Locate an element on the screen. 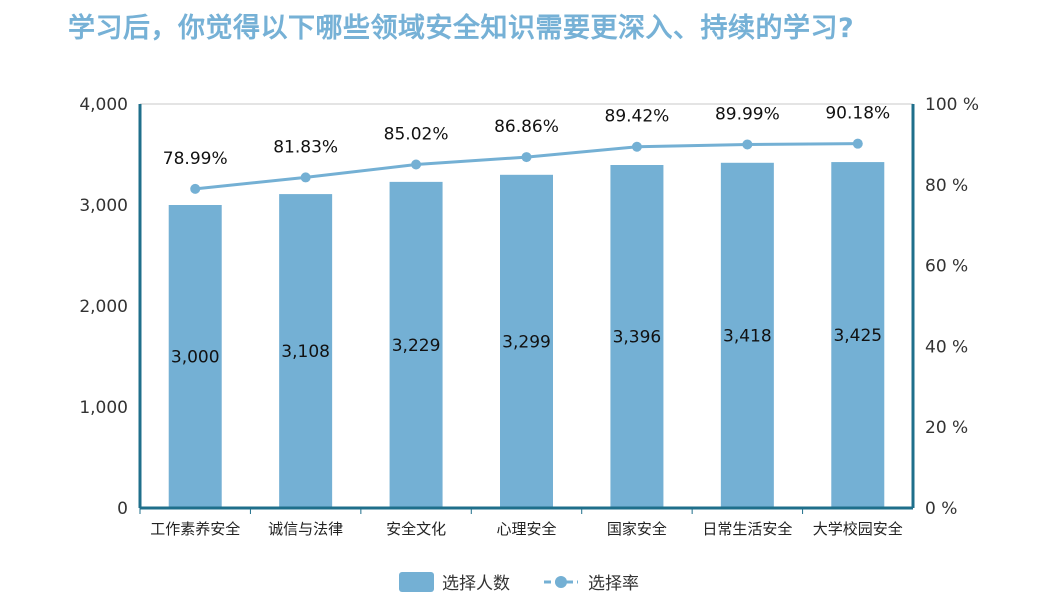 This screenshot has height=612, width=1050. rate-data-label: 86.86% is located at coordinates (526, 127).